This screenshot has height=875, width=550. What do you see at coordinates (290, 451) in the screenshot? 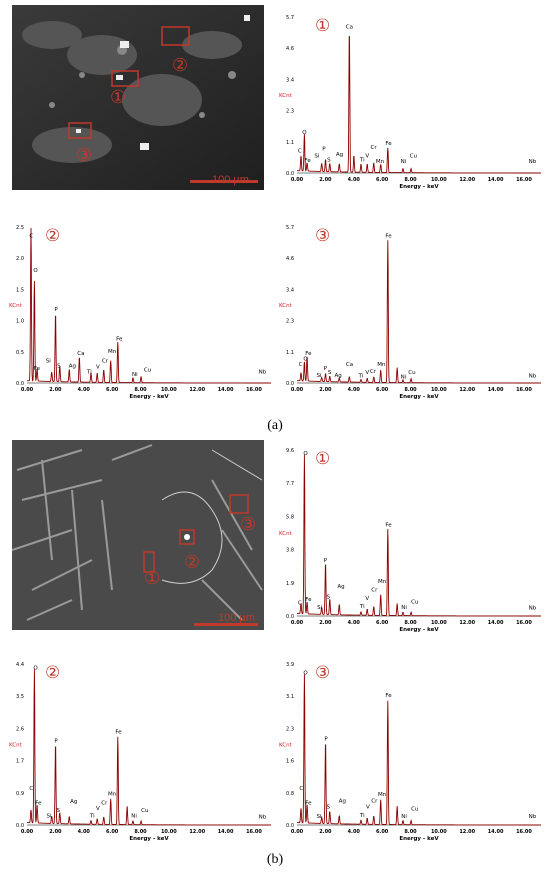
I see `y-tick-label: 9.6` at bounding box center [290, 451].